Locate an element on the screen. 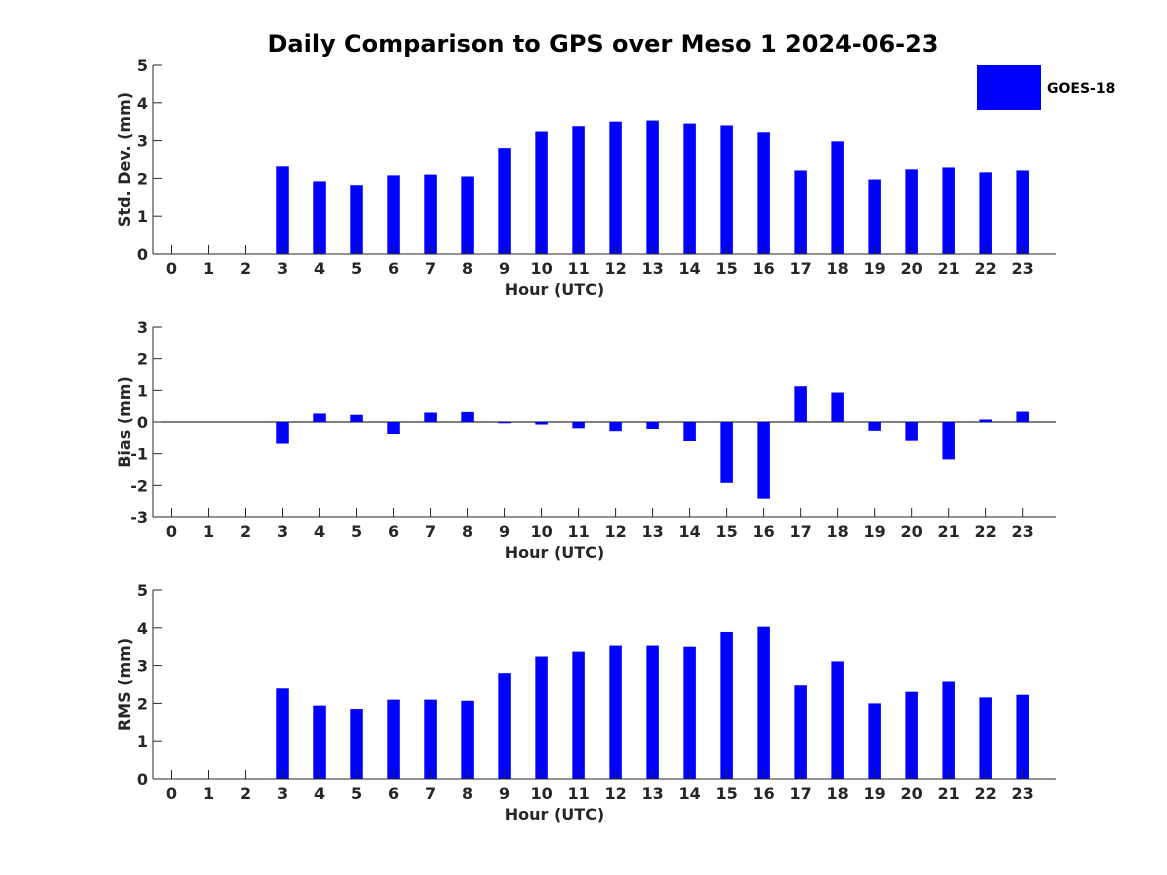 This screenshot has height=875, width=1167. y-tick-label: 4 is located at coordinates (142, 103).